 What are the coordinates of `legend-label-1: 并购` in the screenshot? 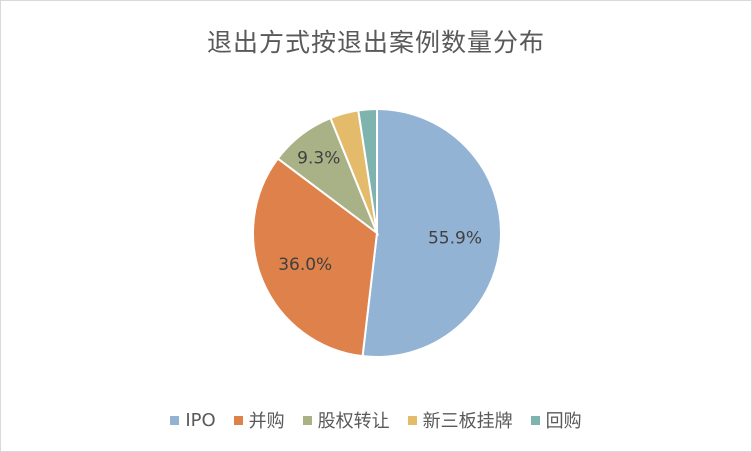 It's located at (266, 421).